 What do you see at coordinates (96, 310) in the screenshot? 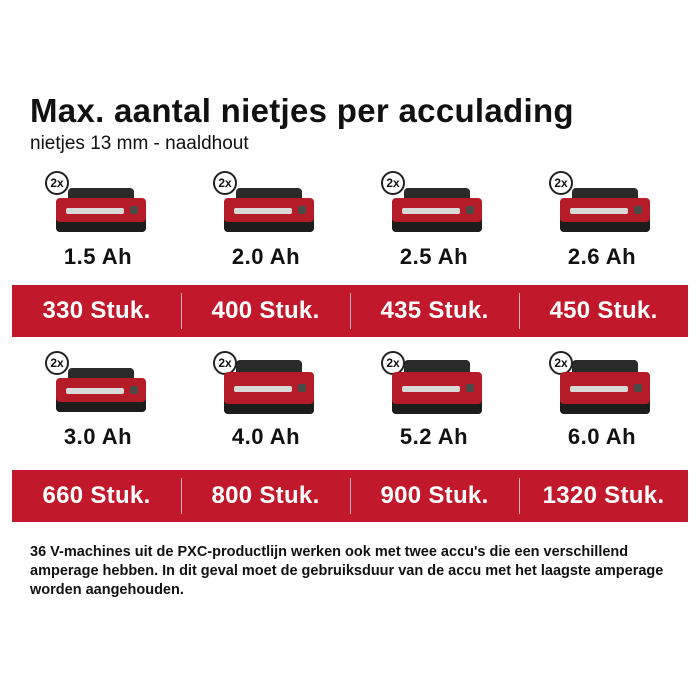
I see `staple-count: 330 Stuk.` at bounding box center [96, 310].